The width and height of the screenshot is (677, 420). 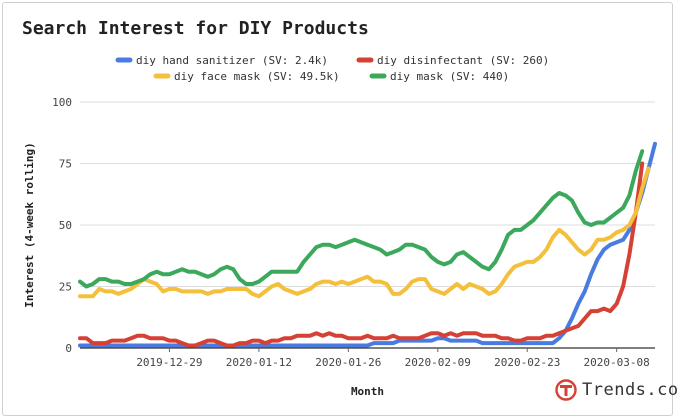 I want to click on trends-t-icon, so click(x=566, y=390).